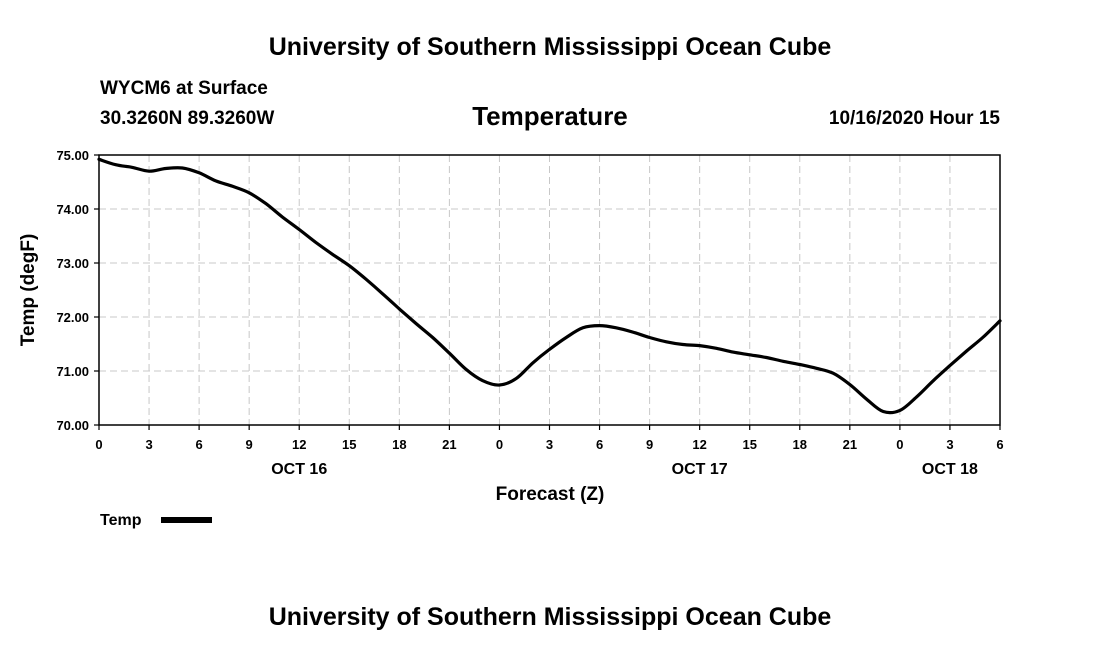 This screenshot has width=1100, height=650. I want to click on date-label: OCT 16, so click(299, 469).